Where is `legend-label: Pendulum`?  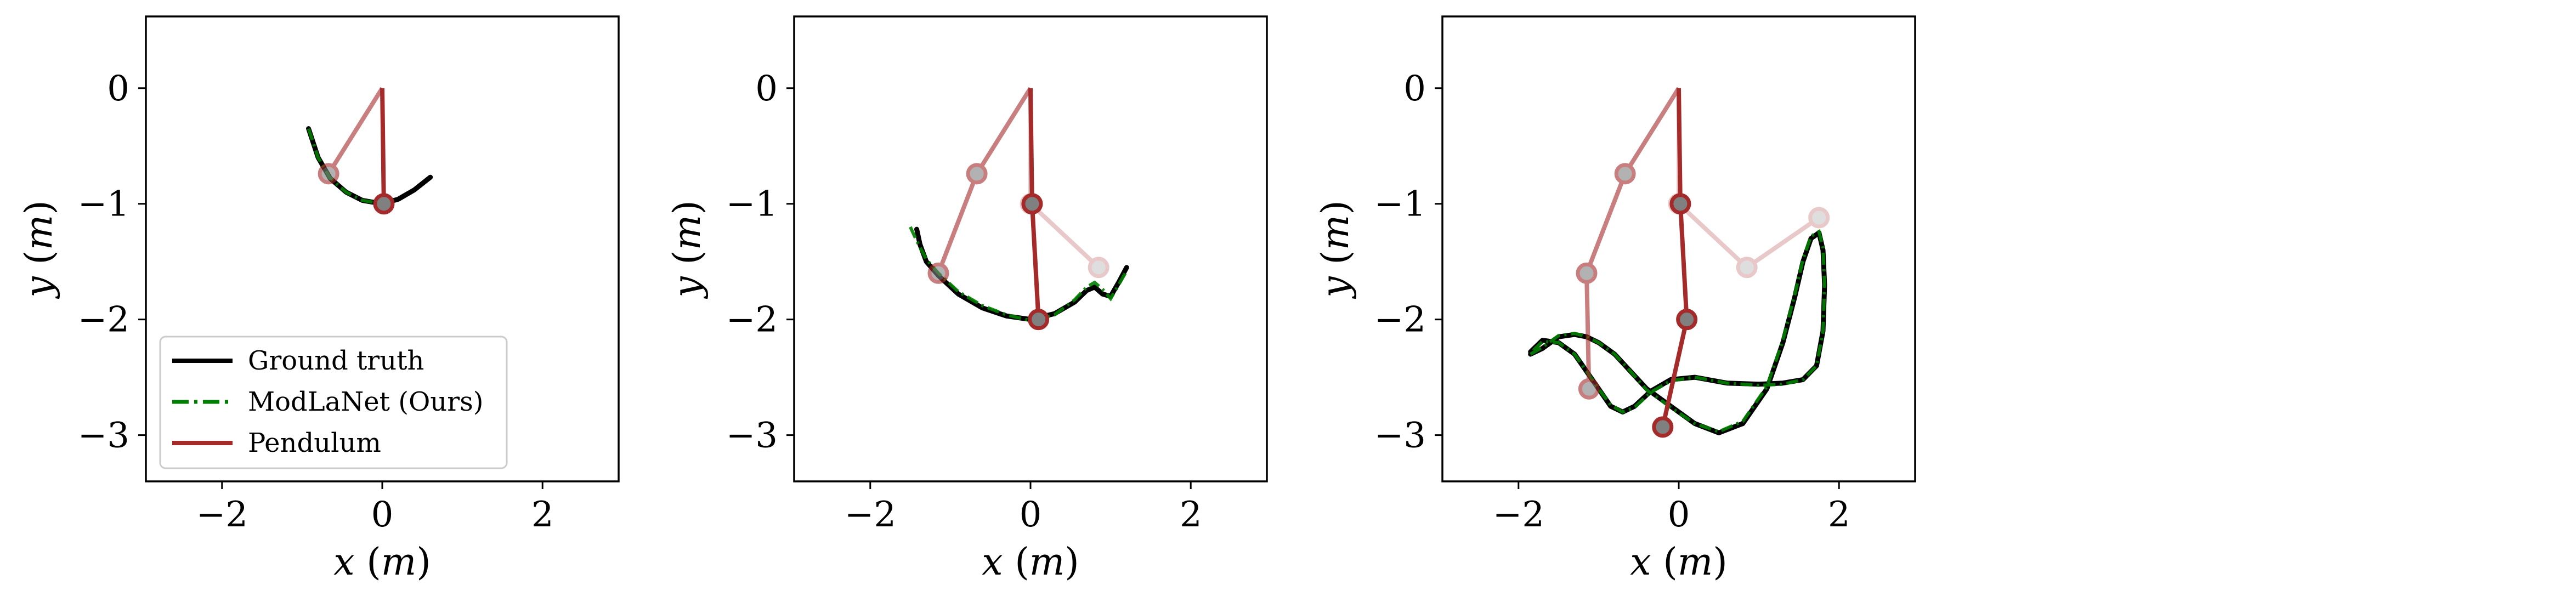
legend-label: Pendulum is located at coordinates (315, 443).